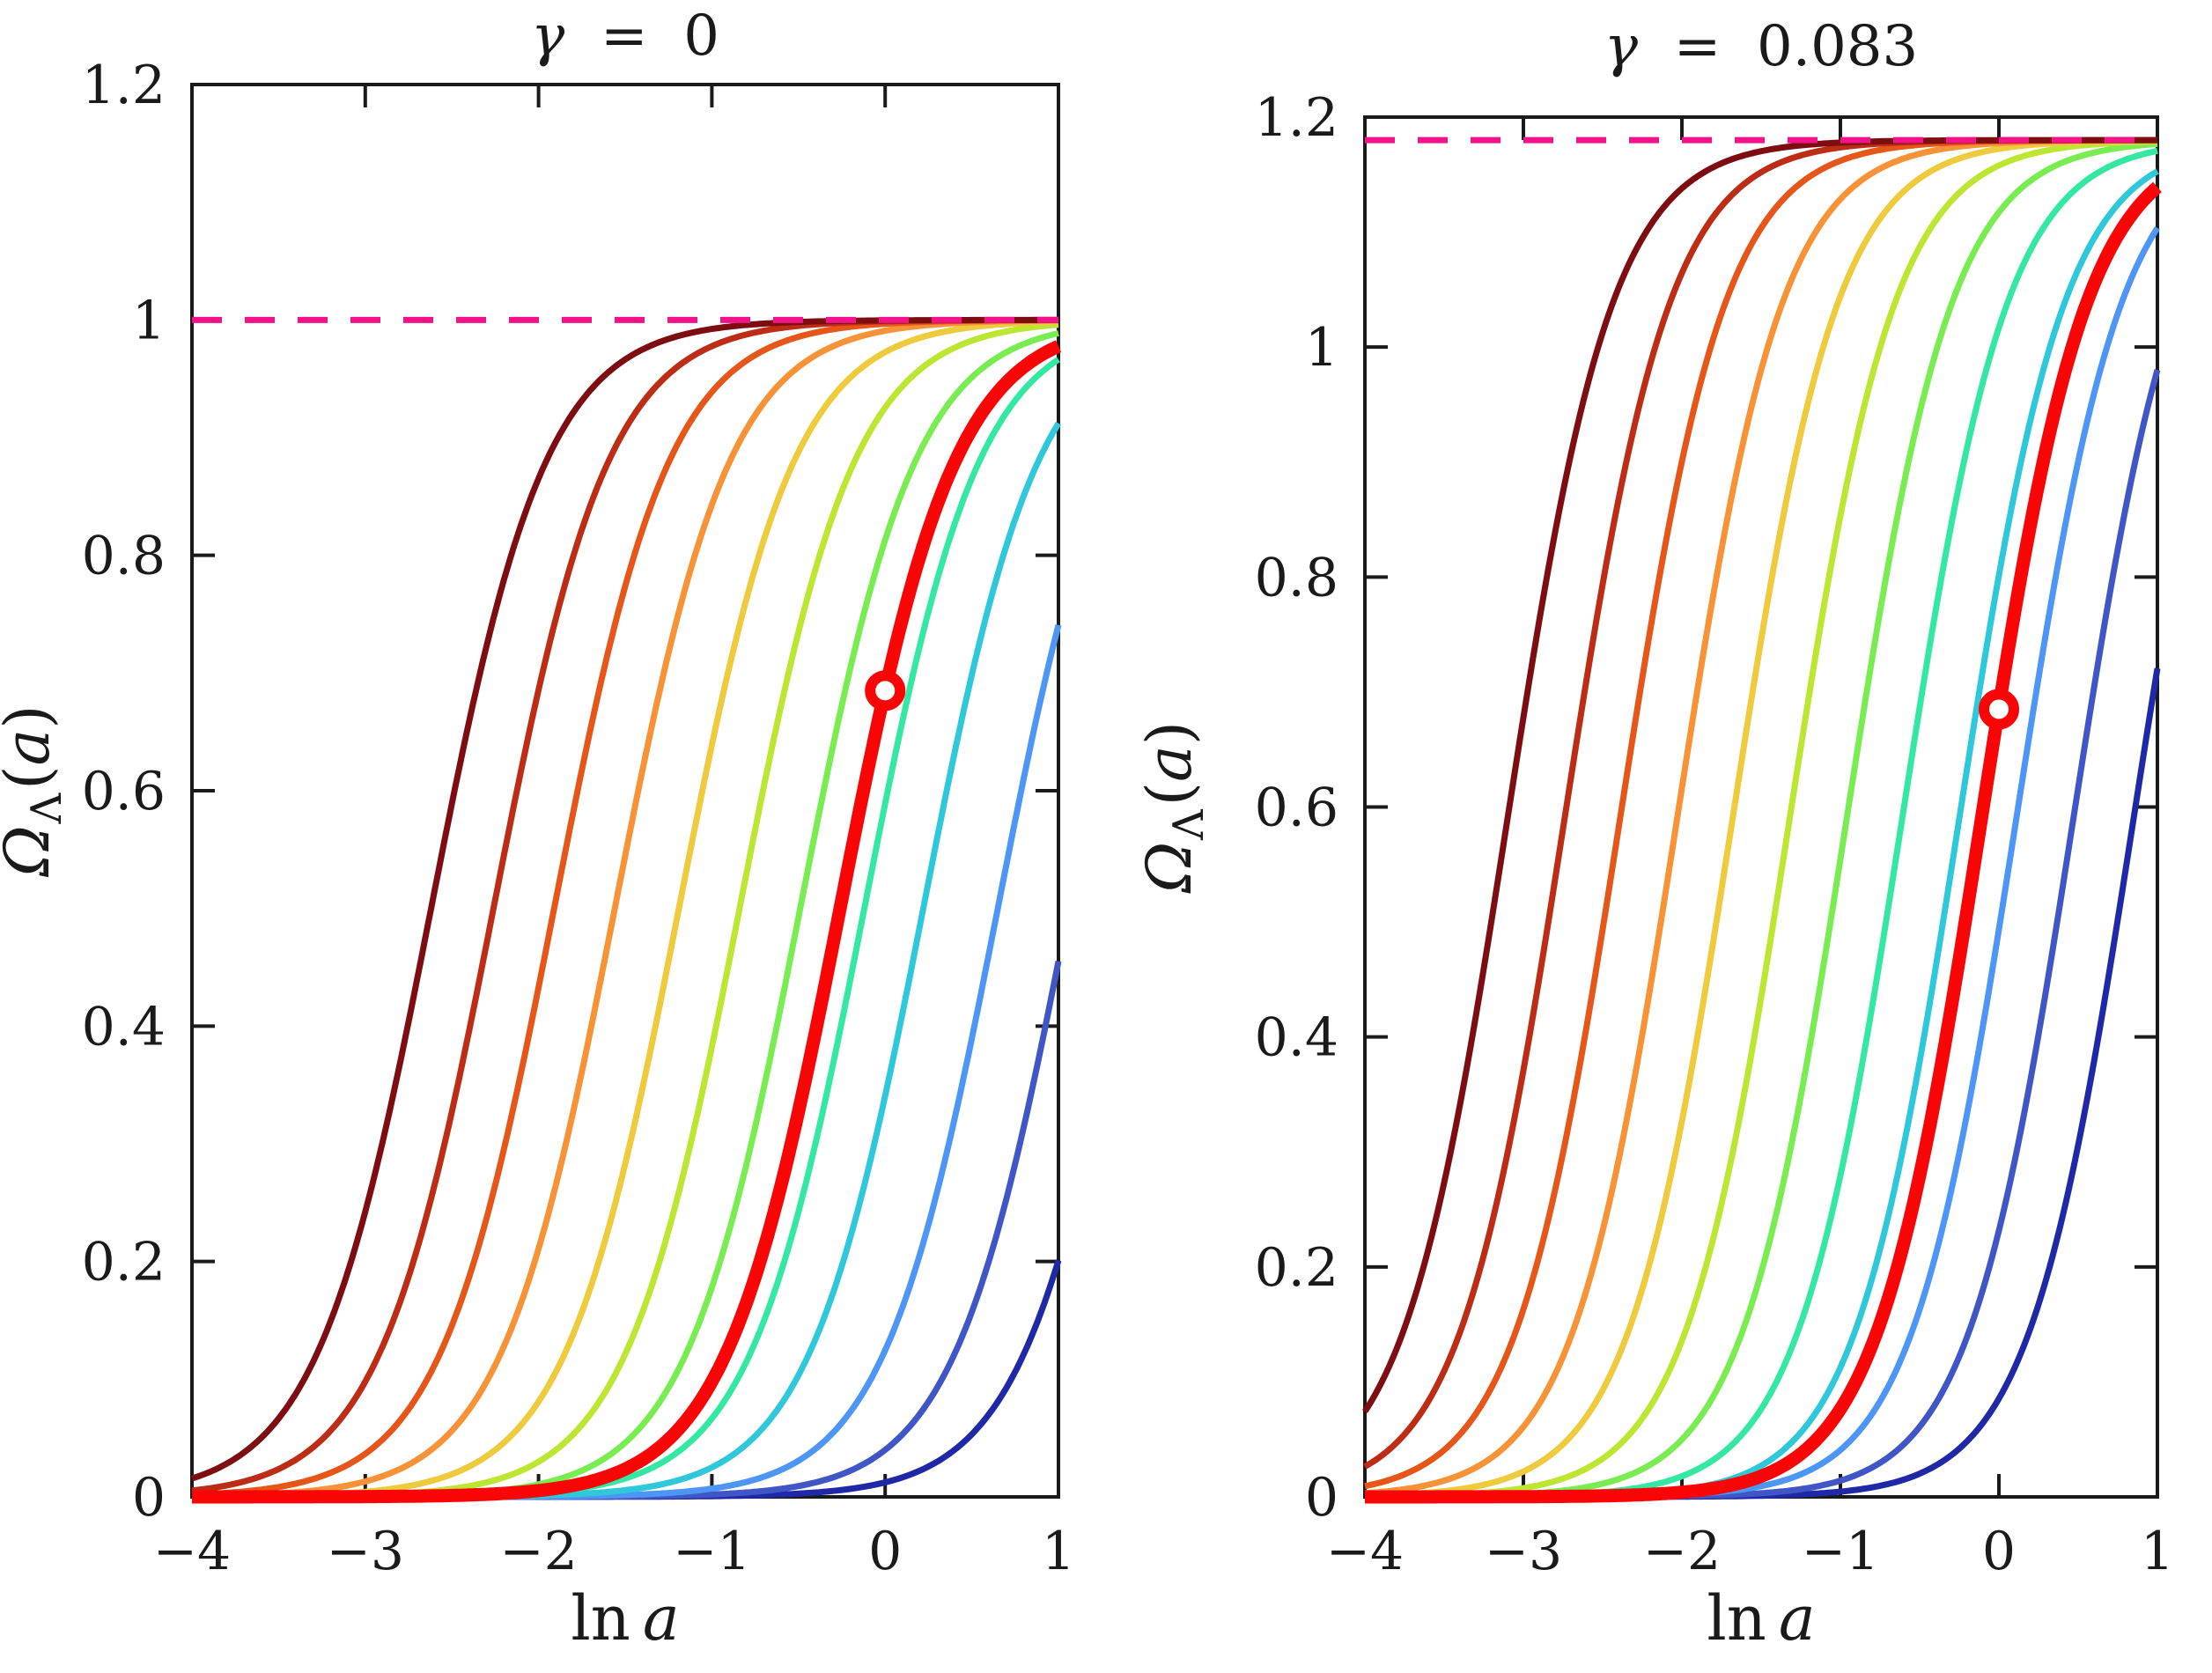  I want to click on panel-title: γ = 0.083, so click(1761, 46).